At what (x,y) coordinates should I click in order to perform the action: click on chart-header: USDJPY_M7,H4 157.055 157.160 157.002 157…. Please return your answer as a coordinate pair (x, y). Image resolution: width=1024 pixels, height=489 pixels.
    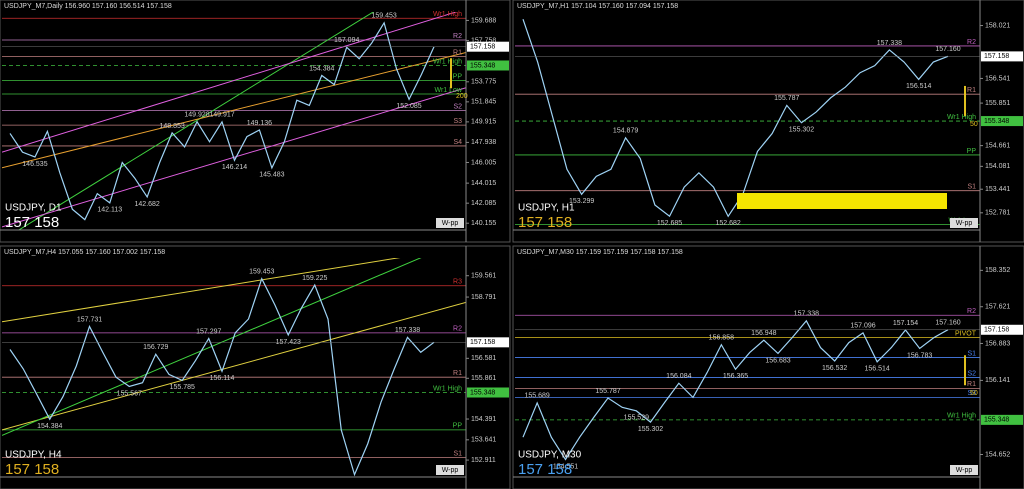
    Looking at the image, I should click on (84, 252).